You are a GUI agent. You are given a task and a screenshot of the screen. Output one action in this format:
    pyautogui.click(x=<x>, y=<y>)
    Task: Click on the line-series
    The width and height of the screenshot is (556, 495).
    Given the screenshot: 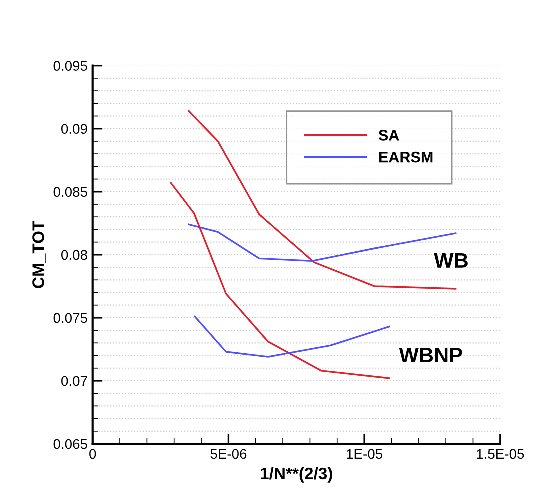 What is the action you would take?
    pyautogui.click(x=292, y=337)
    